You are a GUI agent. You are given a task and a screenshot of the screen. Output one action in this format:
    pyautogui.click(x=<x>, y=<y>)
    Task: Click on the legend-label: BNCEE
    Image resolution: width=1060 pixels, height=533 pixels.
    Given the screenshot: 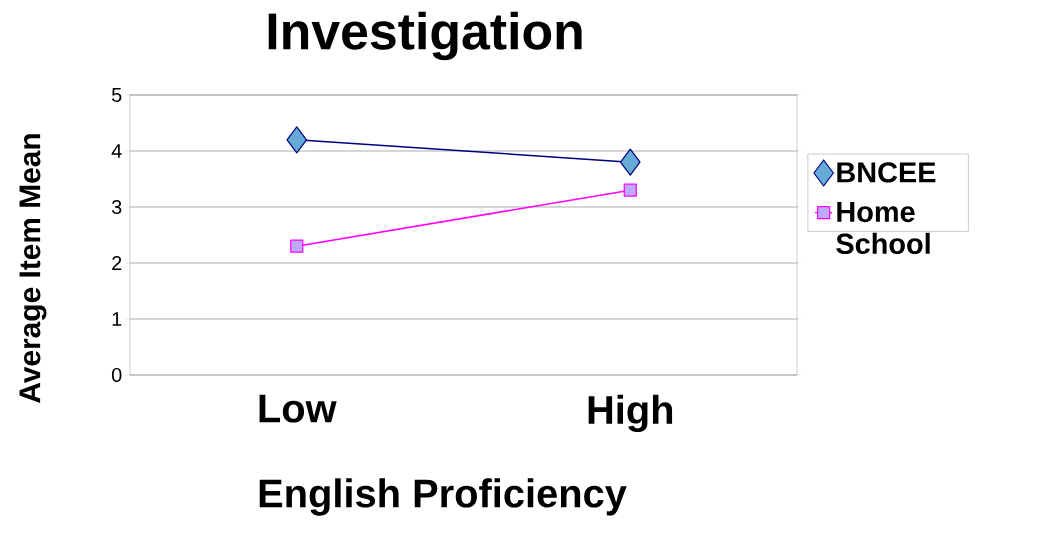 What is the action you would take?
    pyautogui.click(x=886, y=172)
    